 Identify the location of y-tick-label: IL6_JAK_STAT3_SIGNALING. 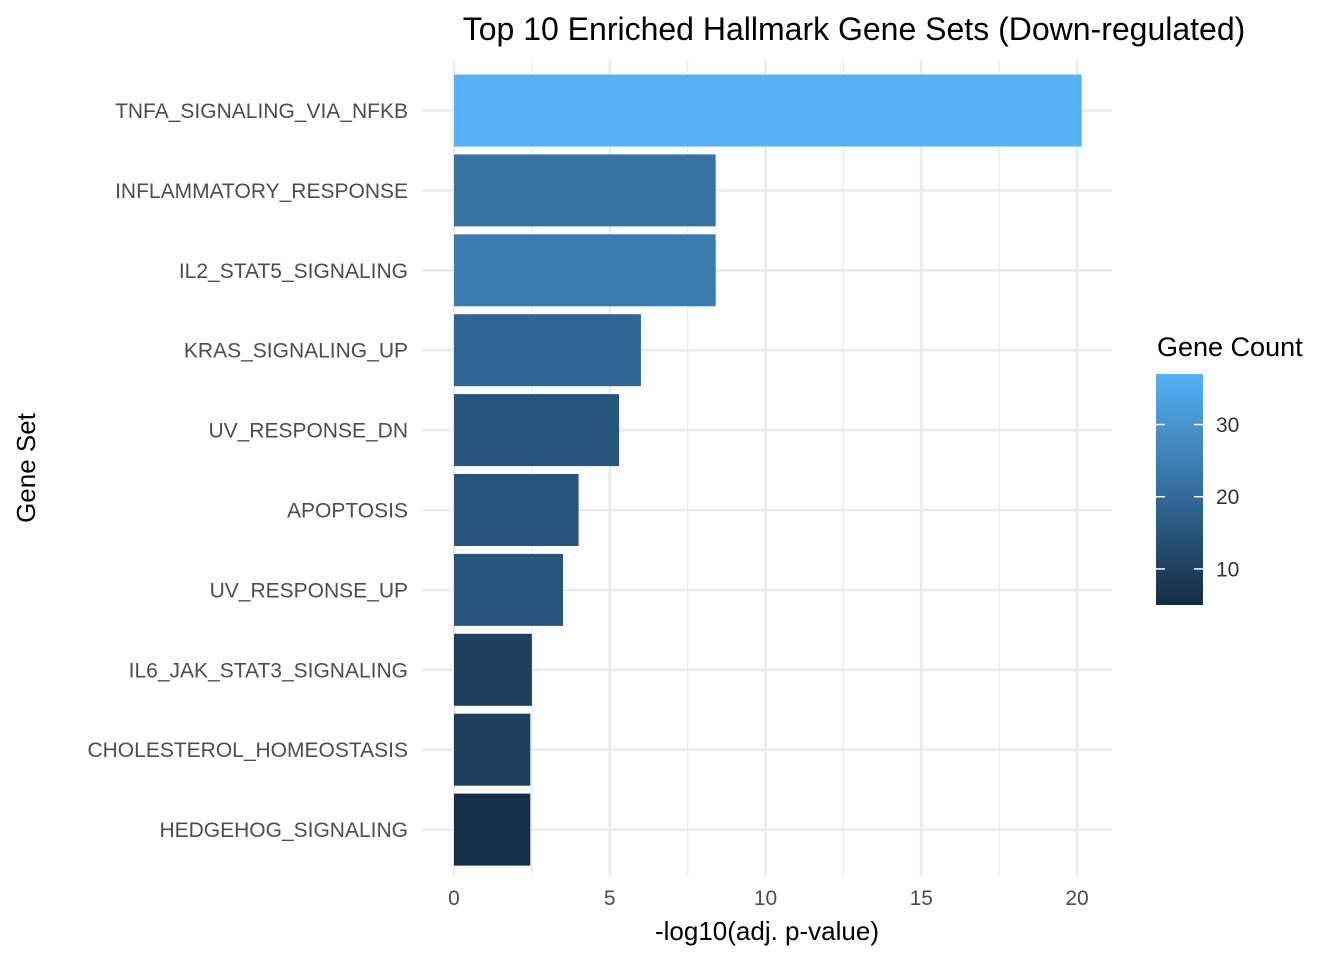
(268, 670).